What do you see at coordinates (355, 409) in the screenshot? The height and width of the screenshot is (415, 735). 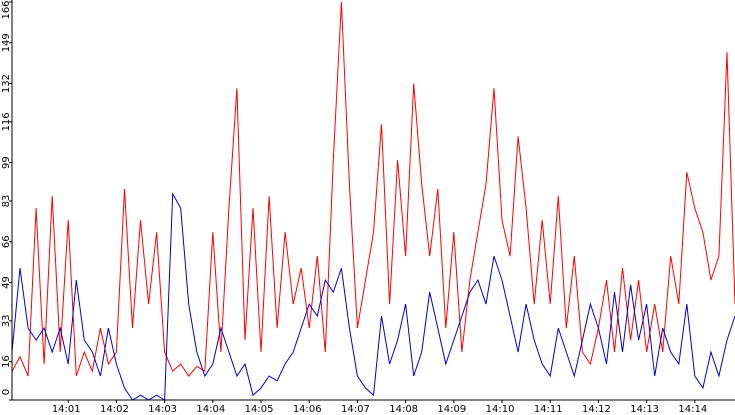 I see `x-tick-label: 14:07` at bounding box center [355, 409].